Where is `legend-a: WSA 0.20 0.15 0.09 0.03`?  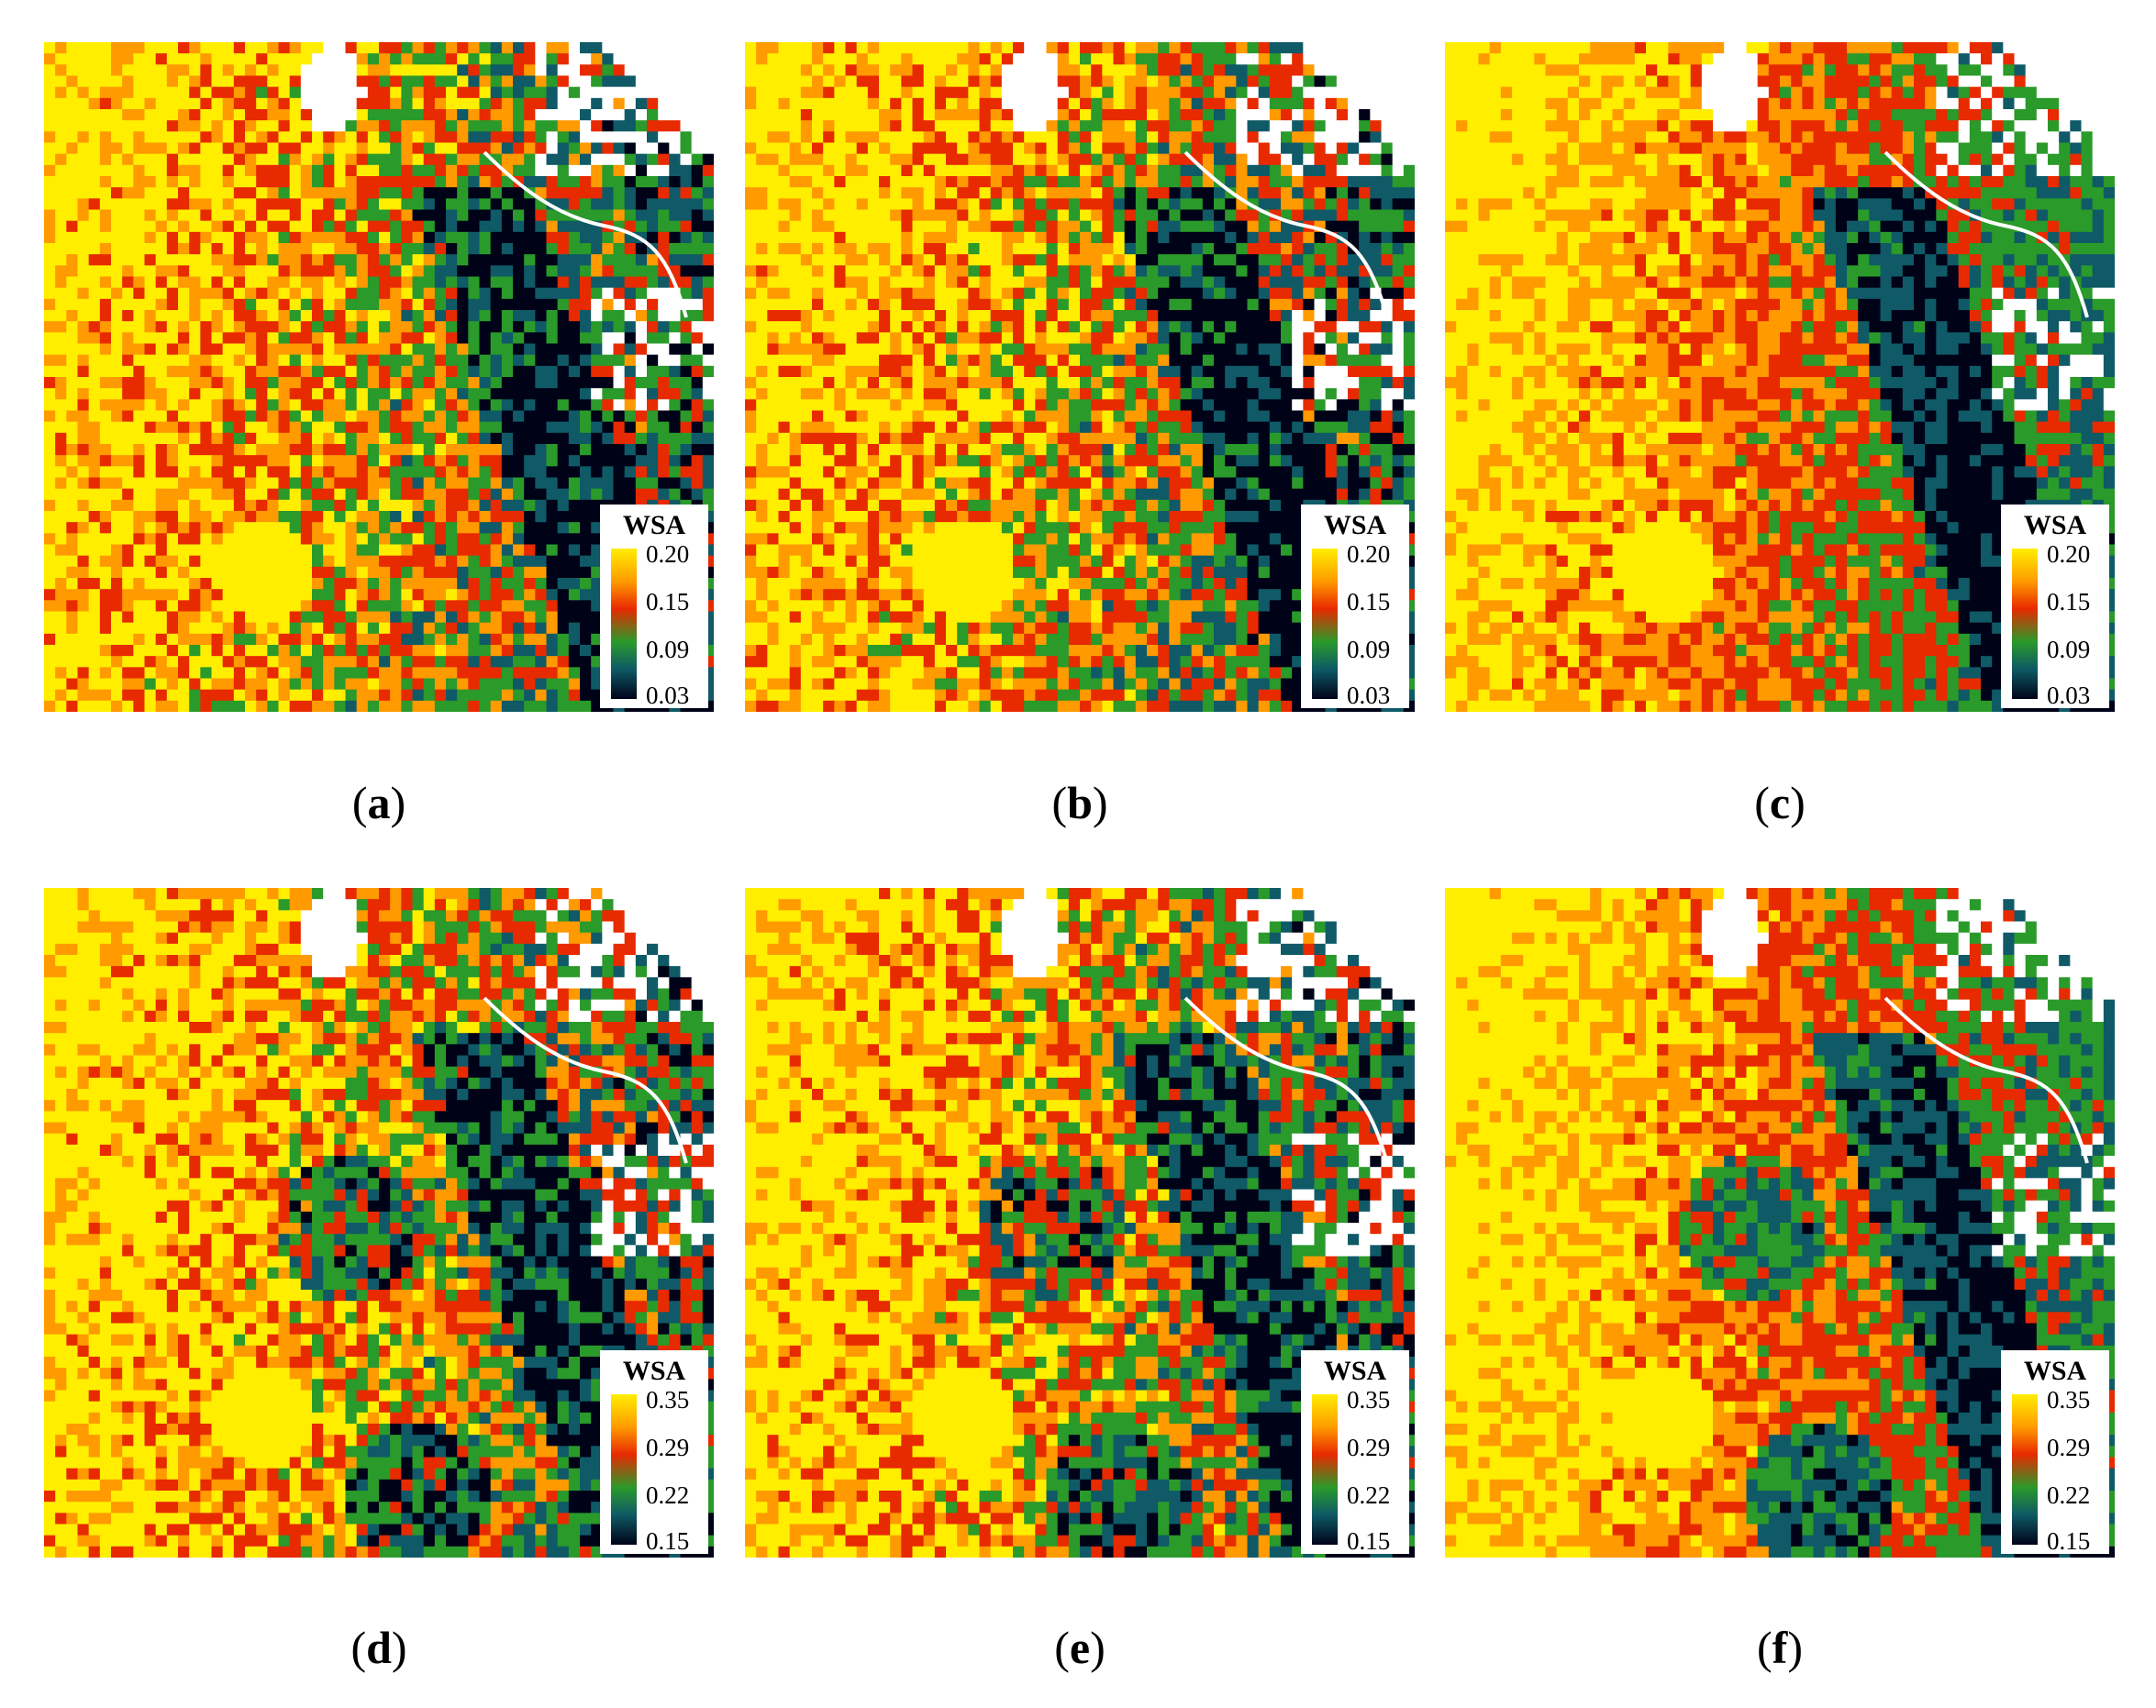 legend-a: WSA 0.20 0.15 0.09 0.03 is located at coordinates (654, 606).